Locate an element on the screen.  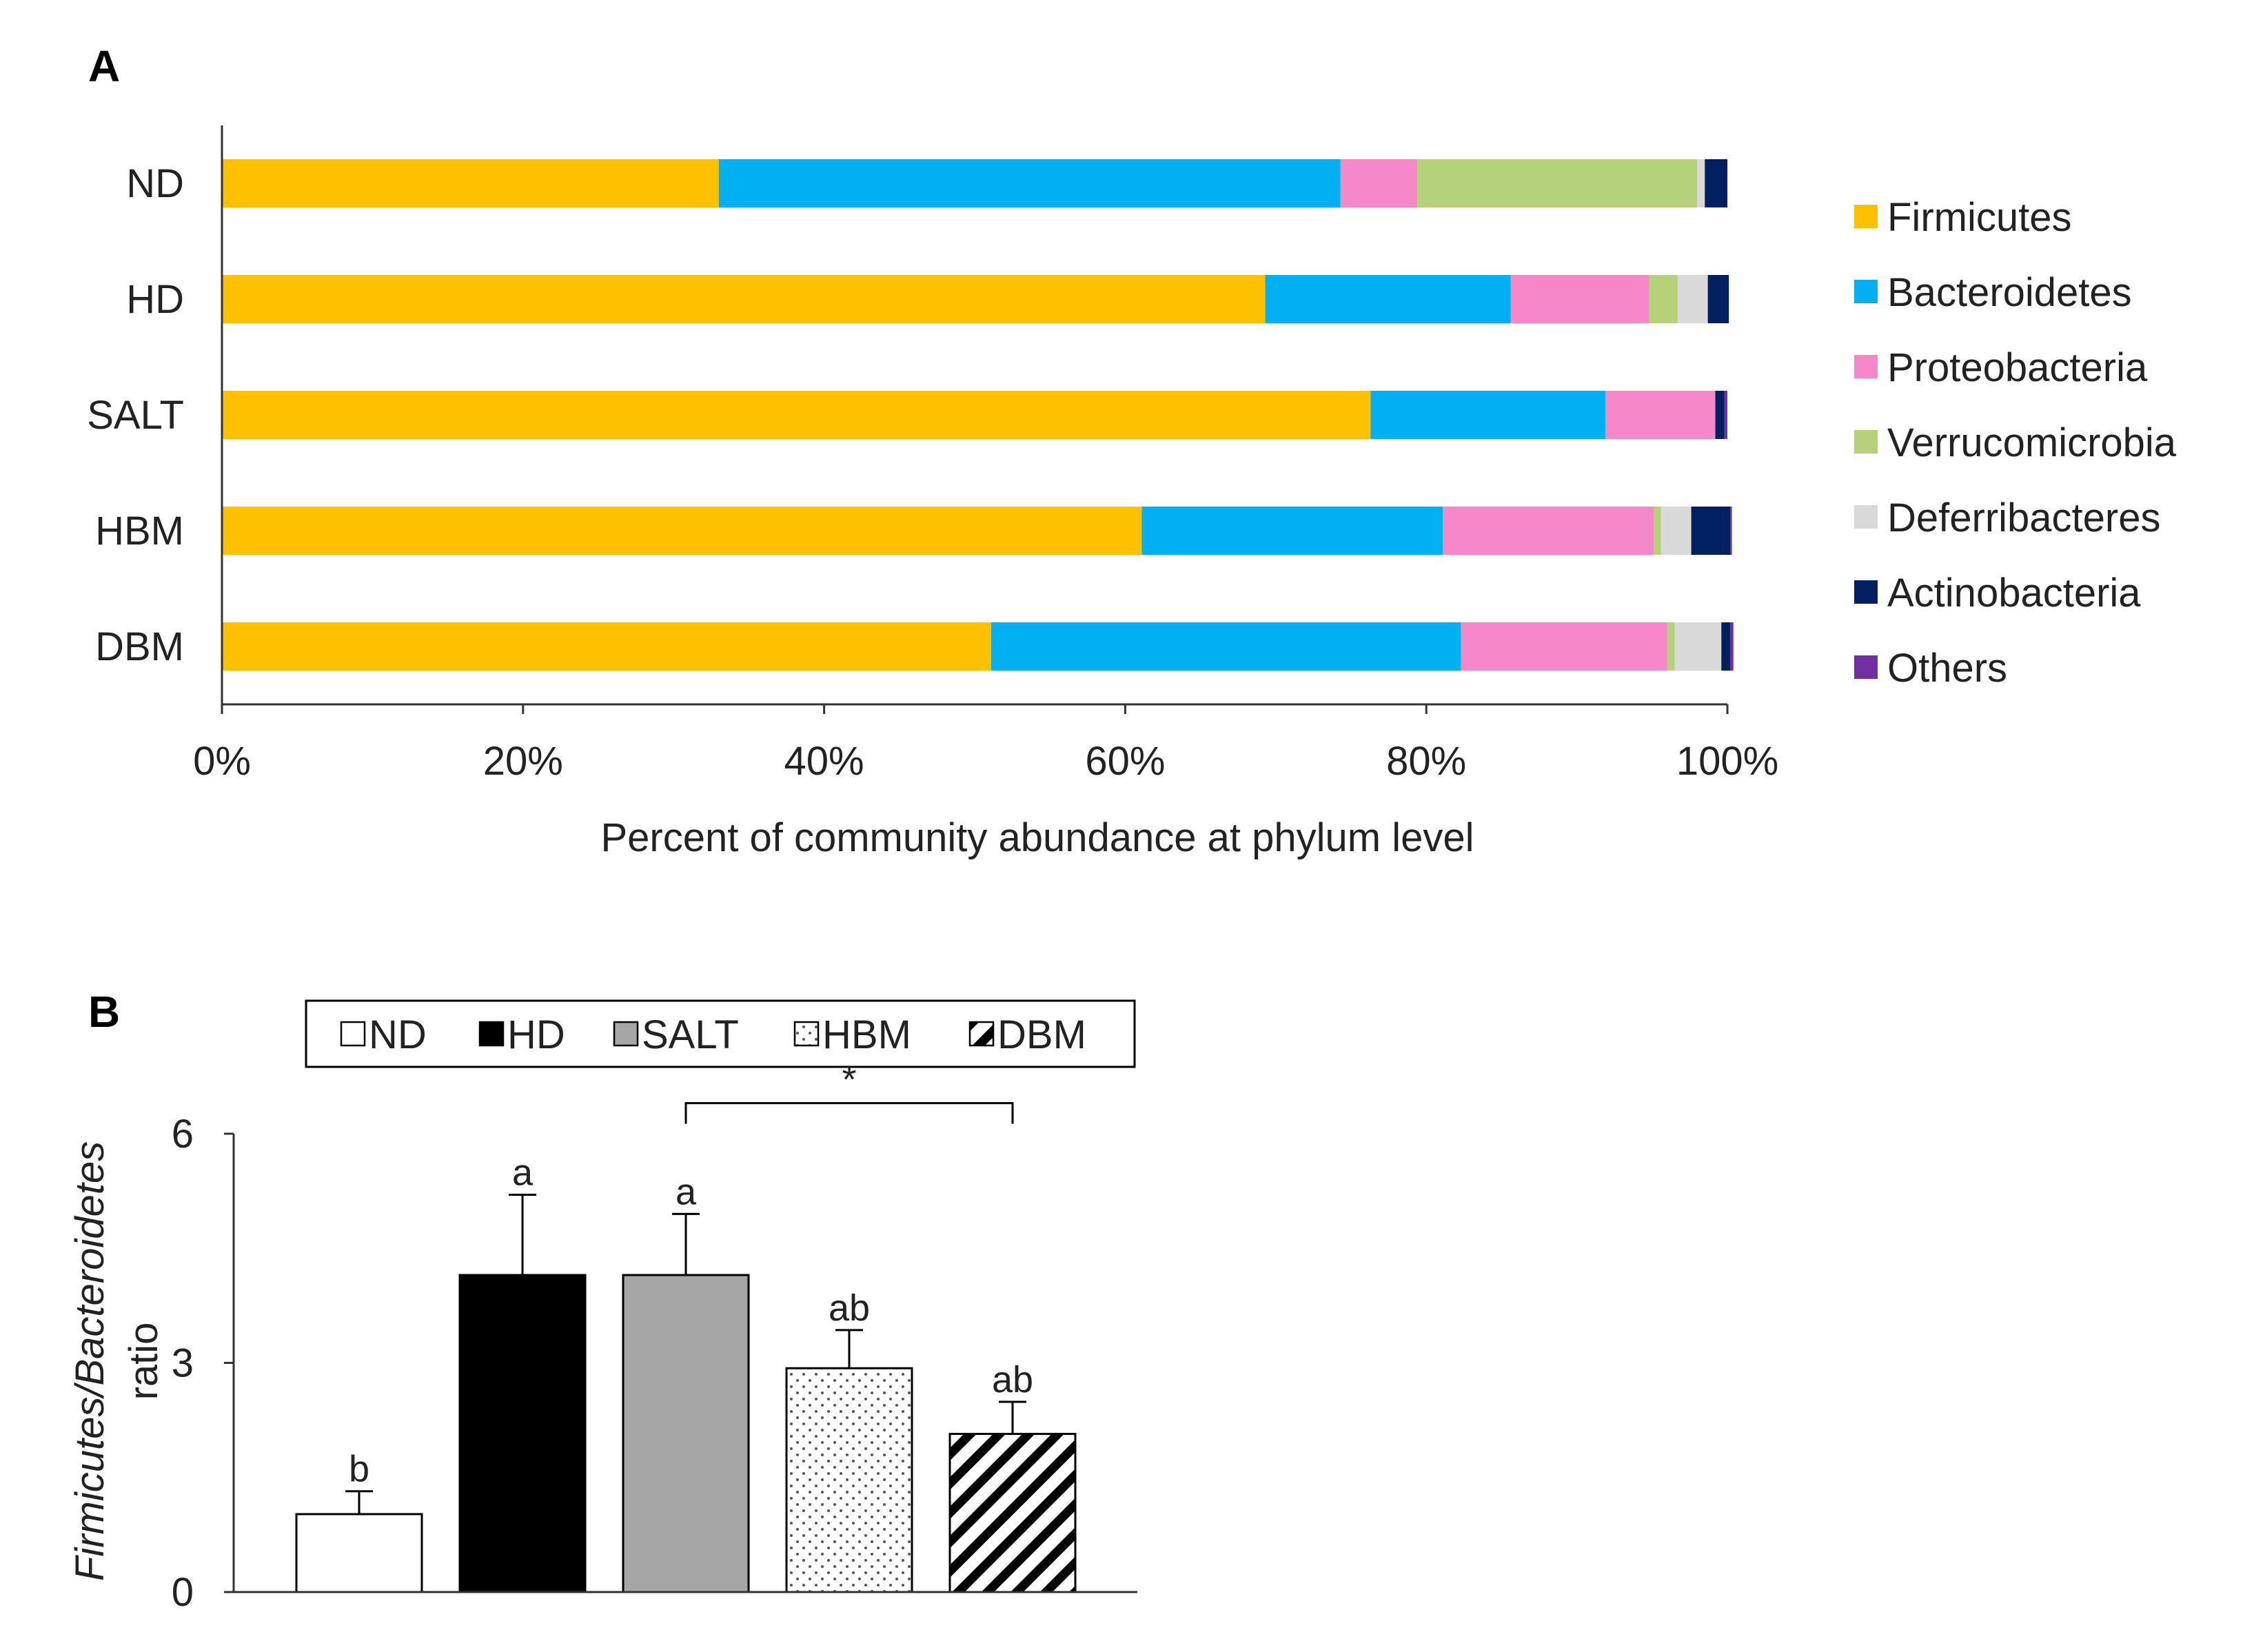
bar-hd-deferribacteres is located at coordinates (1692, 299).